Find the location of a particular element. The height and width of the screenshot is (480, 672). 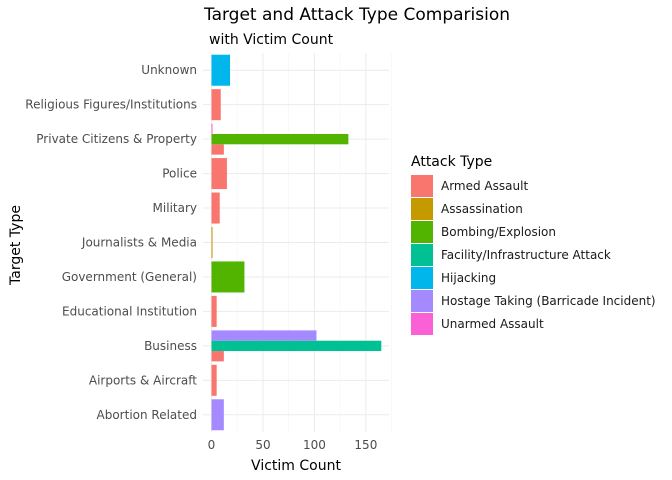

x-axis-title: Victim Count is located at coordinates (296, 466).